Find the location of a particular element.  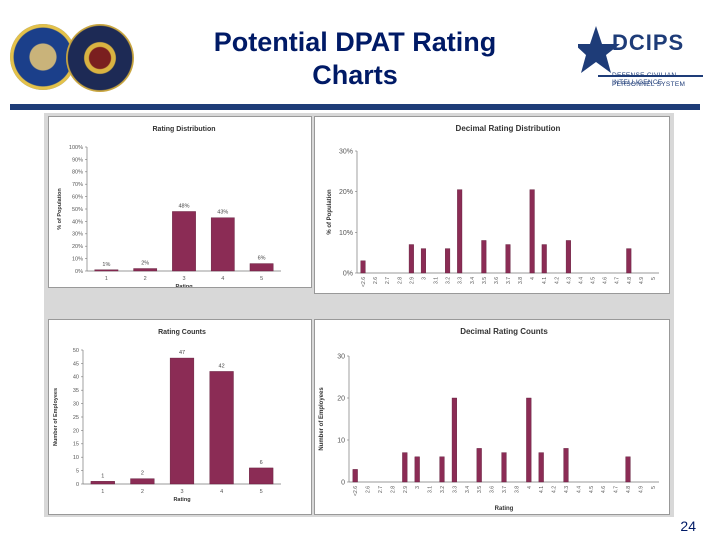

y-axis-label: Number of Employees is located at coordinates (322, 419).